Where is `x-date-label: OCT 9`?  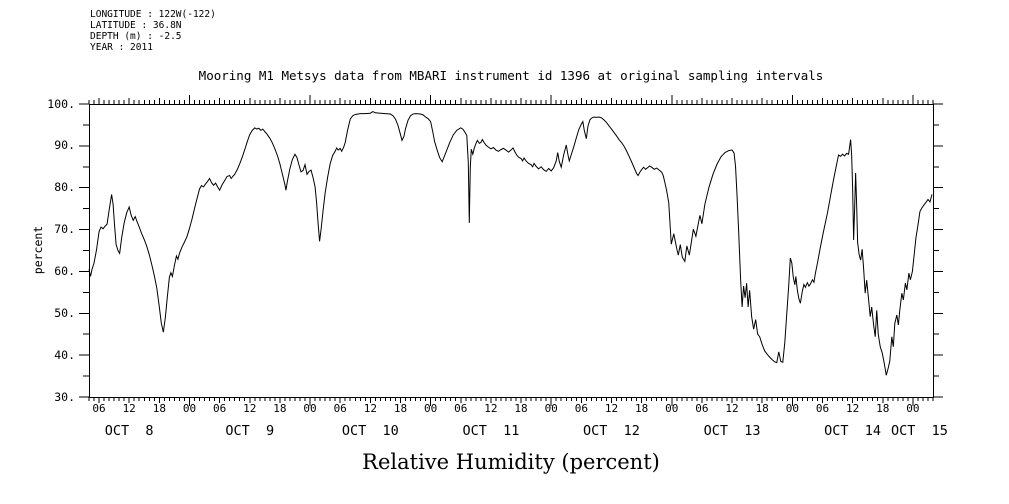 x-date-label: OCT 9 is located at coordinates (250, 431).